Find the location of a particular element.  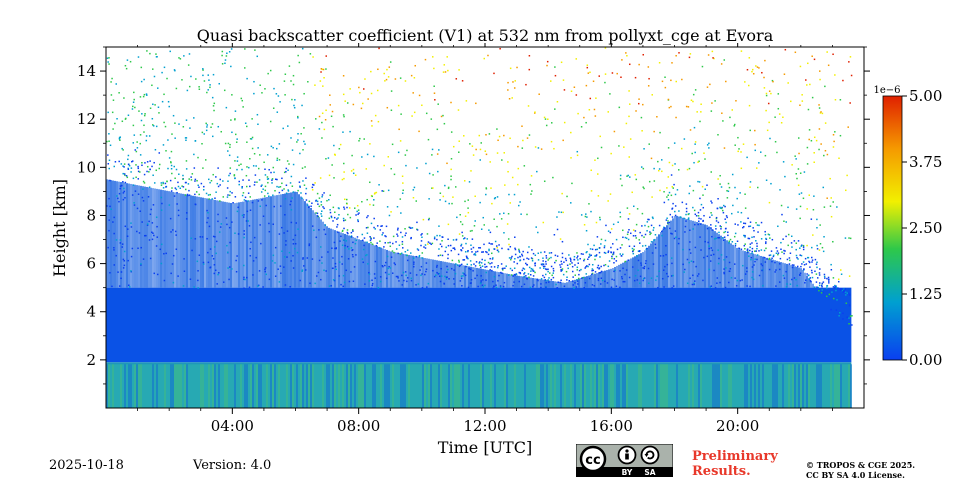

colorbar-tick-label: 3.75 is located at coordinates (925, 162).